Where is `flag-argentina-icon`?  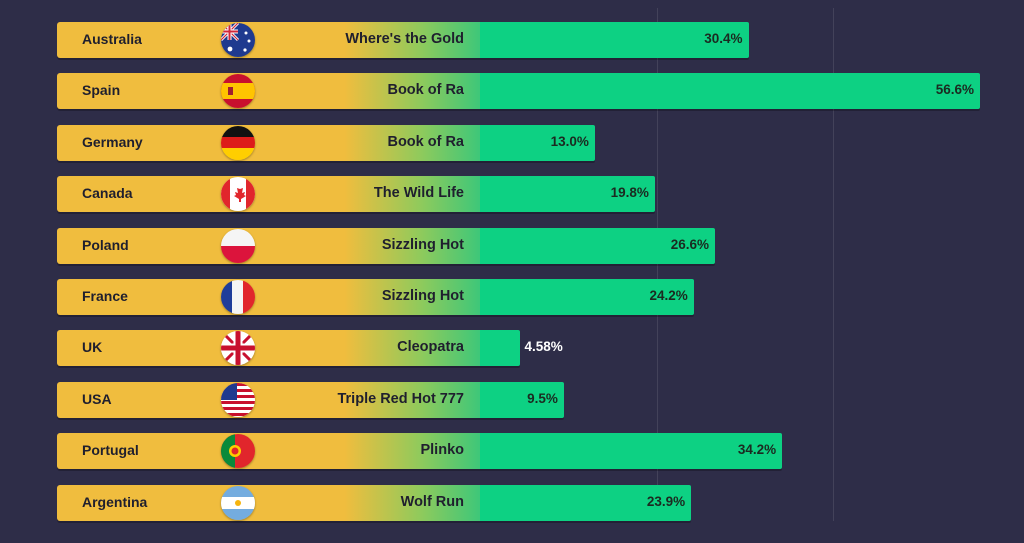 flag-argentina-icon is located at coordinates (238, 502).